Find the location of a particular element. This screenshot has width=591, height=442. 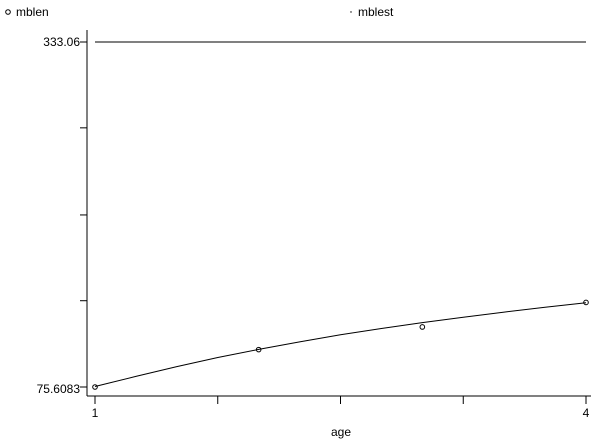

x-tick-label-max: 4 is located at coordinates (586, 413).